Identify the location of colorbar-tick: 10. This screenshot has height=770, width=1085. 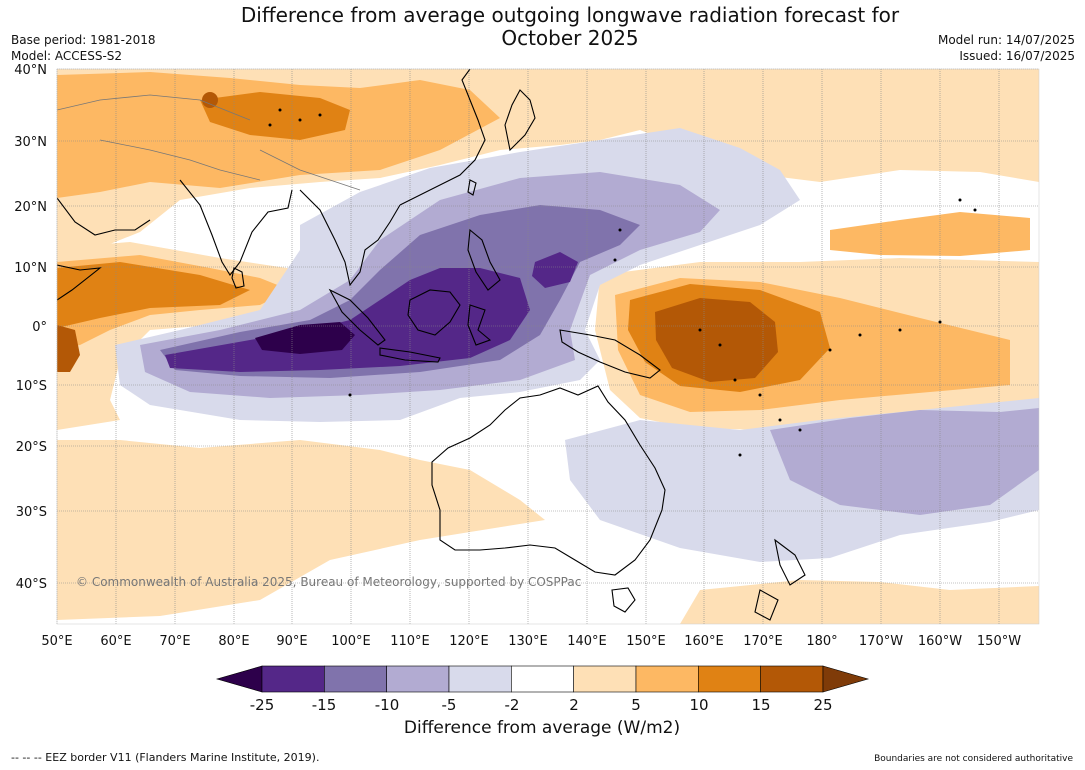
(698, 705).